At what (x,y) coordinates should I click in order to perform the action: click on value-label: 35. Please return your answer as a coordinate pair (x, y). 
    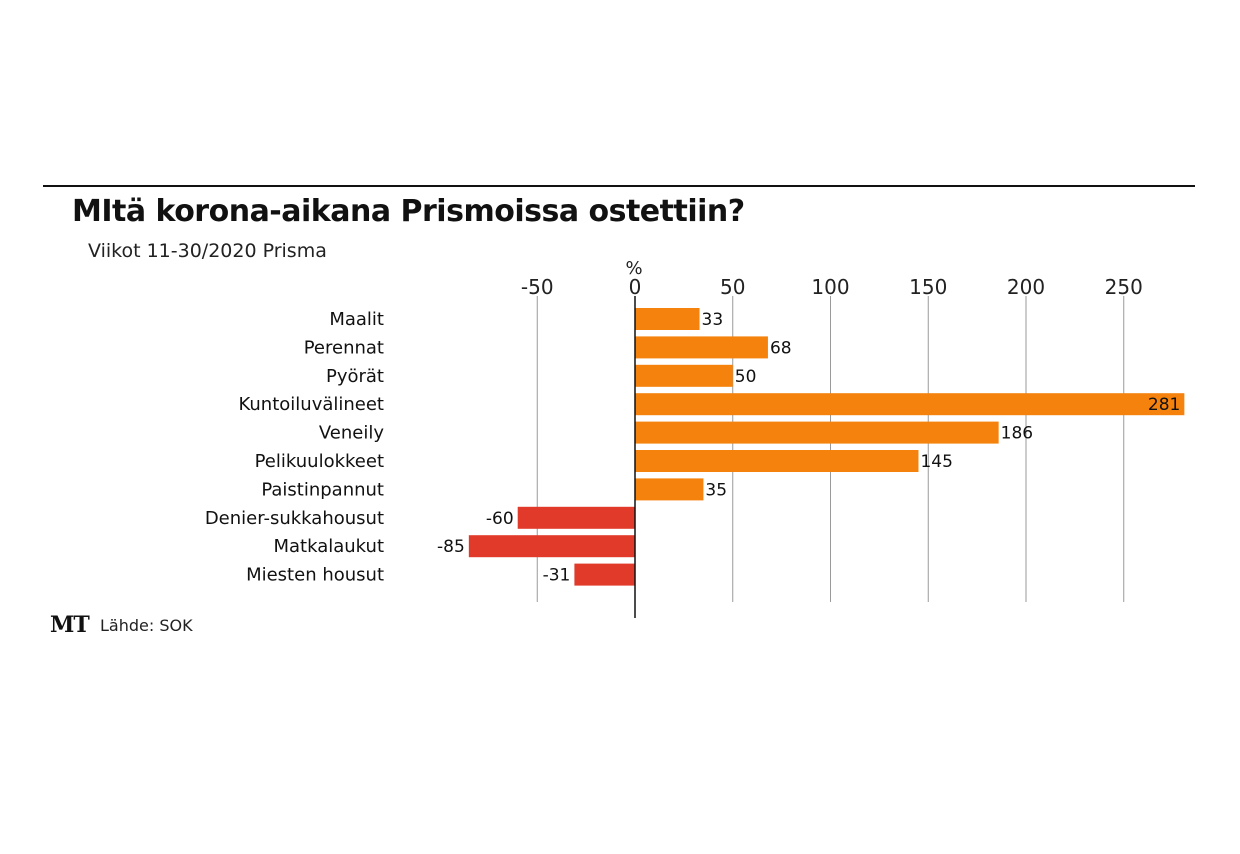
    Looking at the image, I should click on (716, 490).